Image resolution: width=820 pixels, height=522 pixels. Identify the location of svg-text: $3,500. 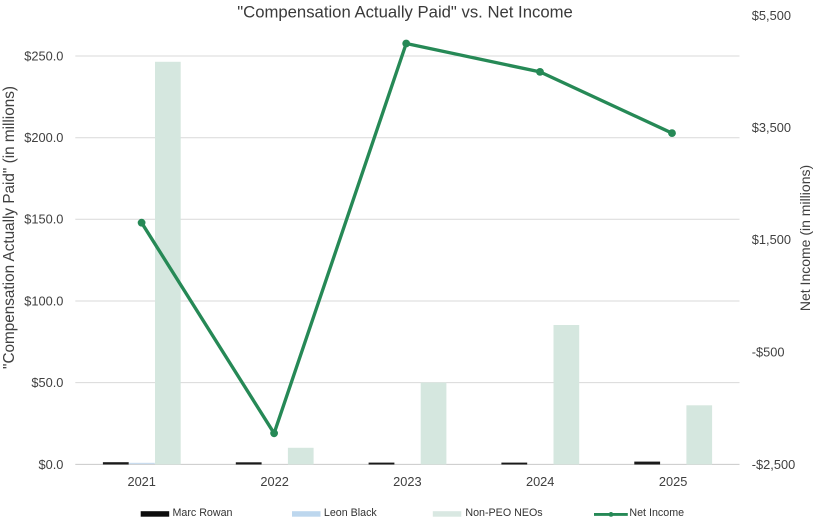
(771, 127).